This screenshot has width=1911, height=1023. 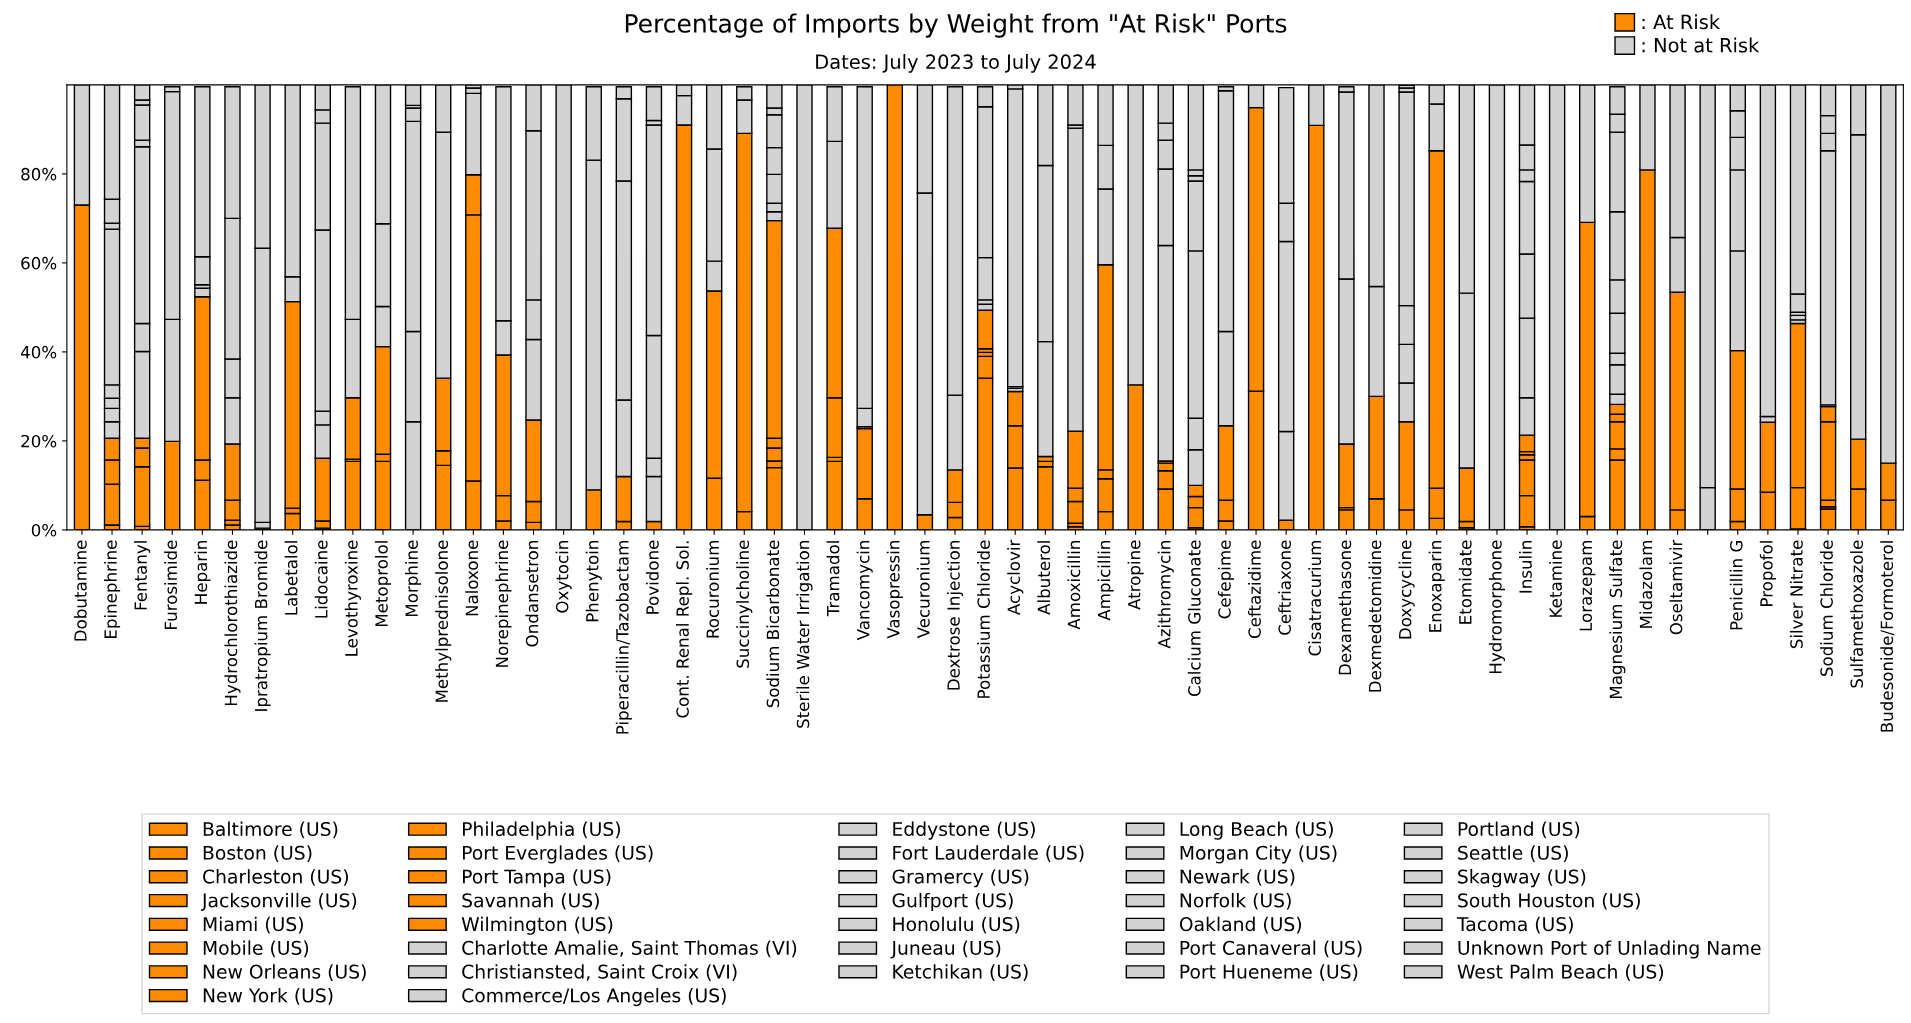 I want to click on x-tick-label: Etomidate, so click(x=1465, y=582).